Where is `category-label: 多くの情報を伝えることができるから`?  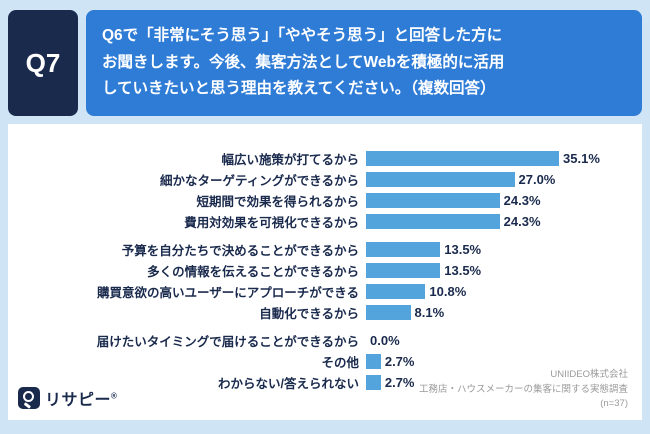 category-label: 多くの情報を伝えることができるから is located at coordinates (253, 272).